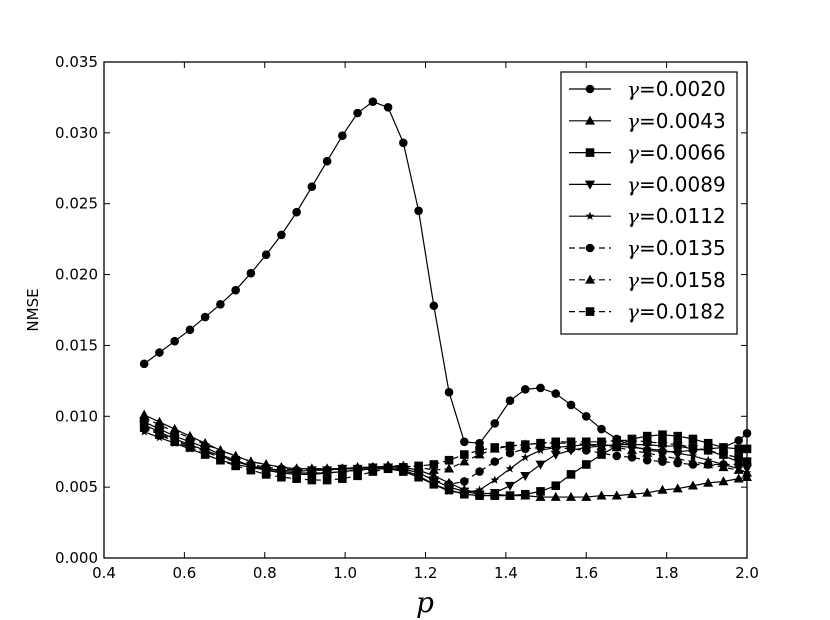  What do you see at coordinates (506, 573) in the screenshot?
I see `x-tick-label: 1.4` at bounding box center [506, 573].